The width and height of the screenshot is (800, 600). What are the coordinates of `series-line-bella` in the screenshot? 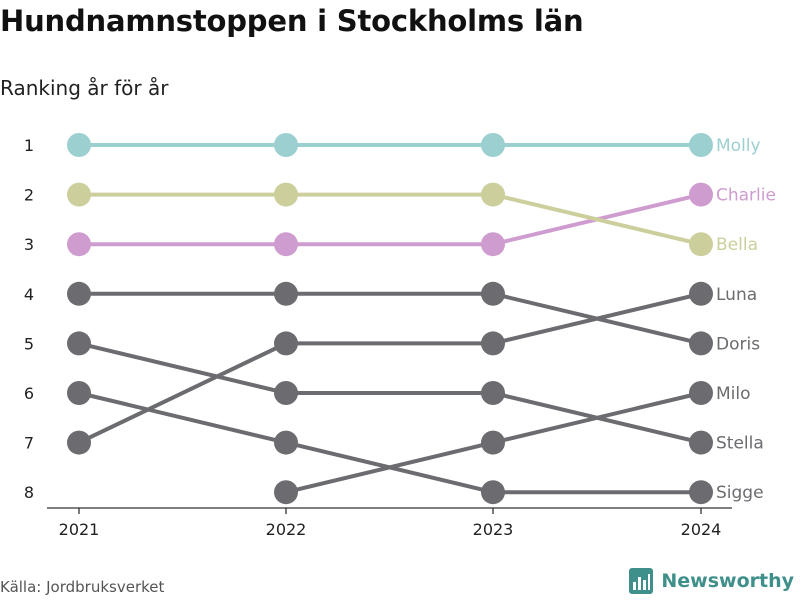 It's located at (390, 219).